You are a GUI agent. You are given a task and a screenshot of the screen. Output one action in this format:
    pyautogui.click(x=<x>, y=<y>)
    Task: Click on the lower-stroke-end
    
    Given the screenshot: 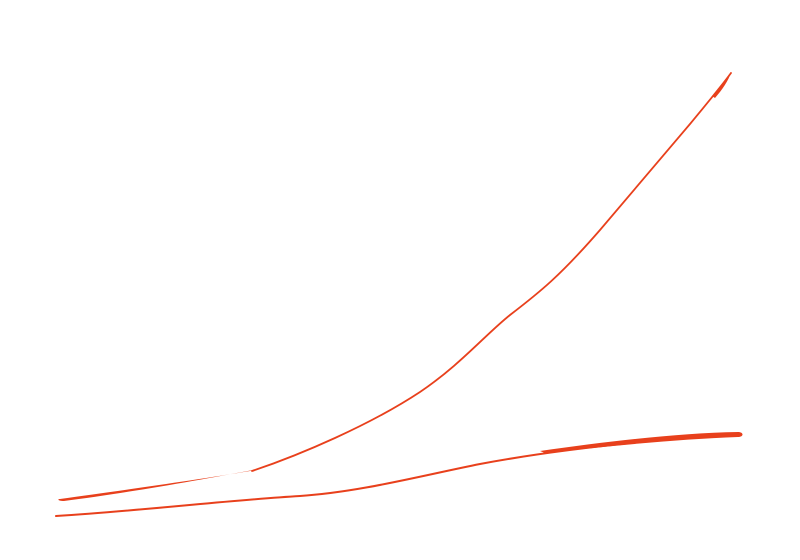 What is the action you would take?
    pyautogui.click(x=641, y=442)
    